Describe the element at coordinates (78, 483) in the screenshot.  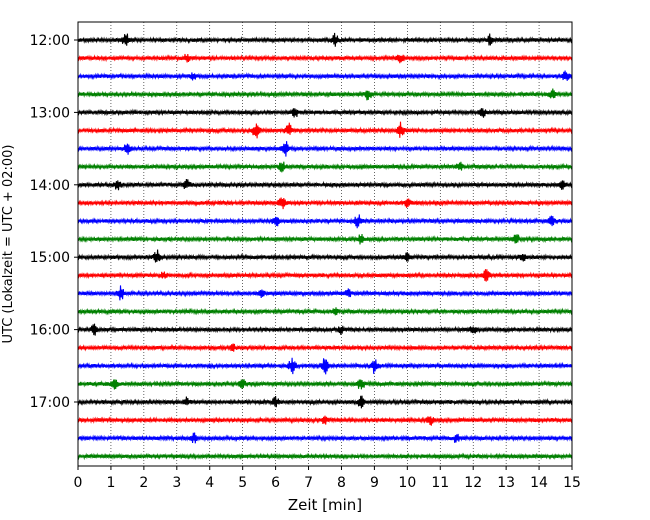
I see `x-tick-label: 0` at that location.